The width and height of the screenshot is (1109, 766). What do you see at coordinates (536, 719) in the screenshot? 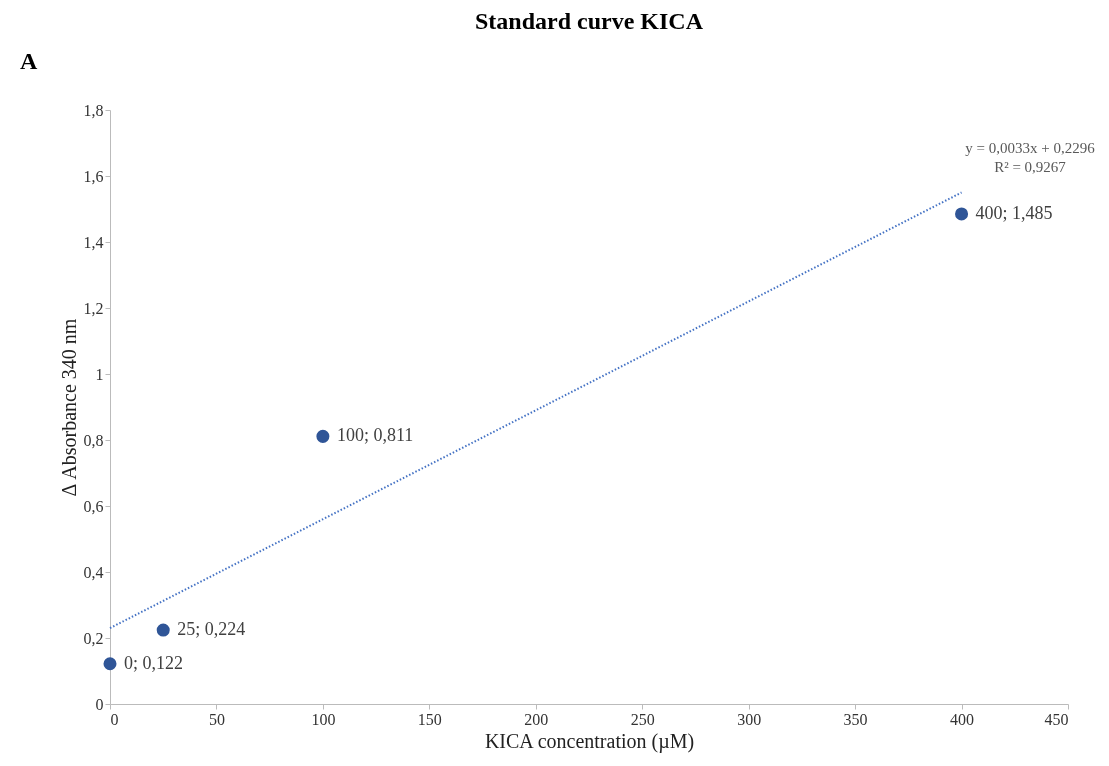
I see `x-tick-label: 200` at bounding box center [536, 719].